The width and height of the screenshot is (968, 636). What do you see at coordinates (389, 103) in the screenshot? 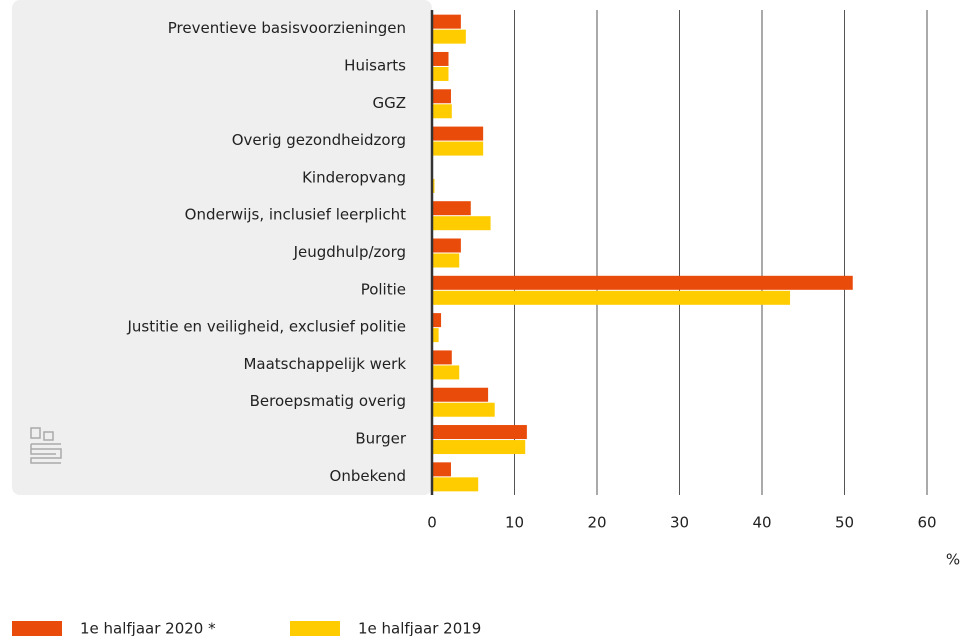
I see `y-tick-label: GGZ` at bounding box center [389, 103].